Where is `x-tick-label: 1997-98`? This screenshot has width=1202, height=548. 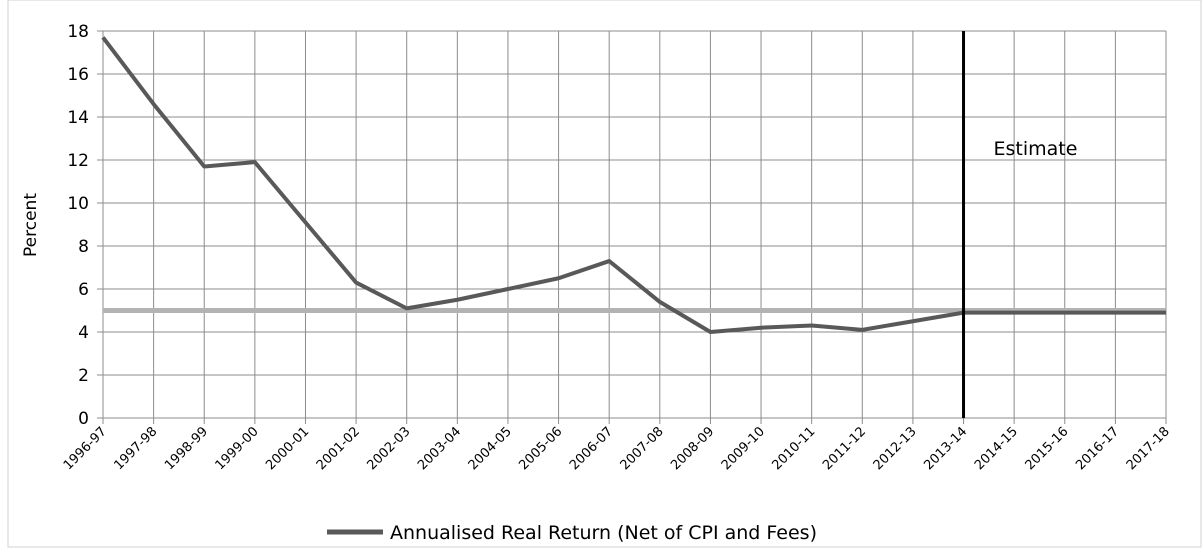 x-tick-label: 1997-98 is located at coordinates (135, 448).